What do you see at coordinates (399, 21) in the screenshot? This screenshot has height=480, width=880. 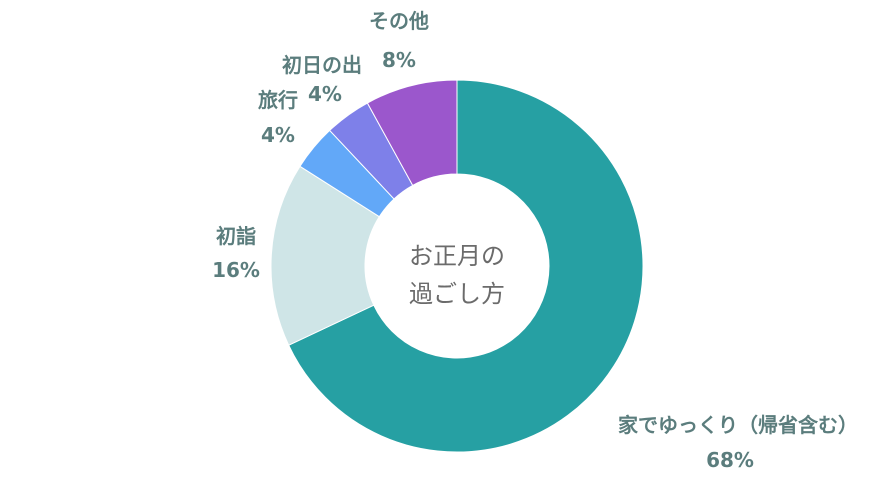 I see `slice-label-4: その他` at bounding box center [399, 21].